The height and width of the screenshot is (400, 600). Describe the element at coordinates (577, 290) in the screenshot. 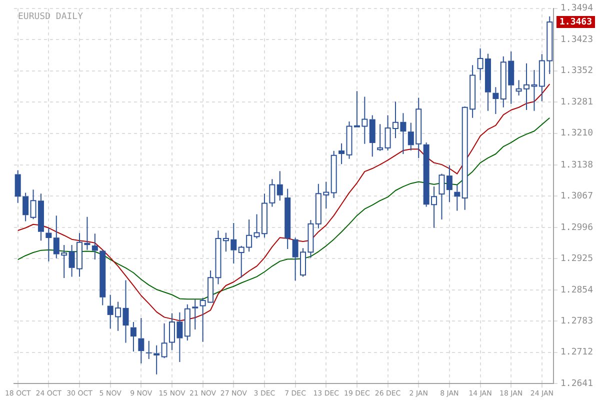

I see `y-tick-label: 1.2854` at that location.